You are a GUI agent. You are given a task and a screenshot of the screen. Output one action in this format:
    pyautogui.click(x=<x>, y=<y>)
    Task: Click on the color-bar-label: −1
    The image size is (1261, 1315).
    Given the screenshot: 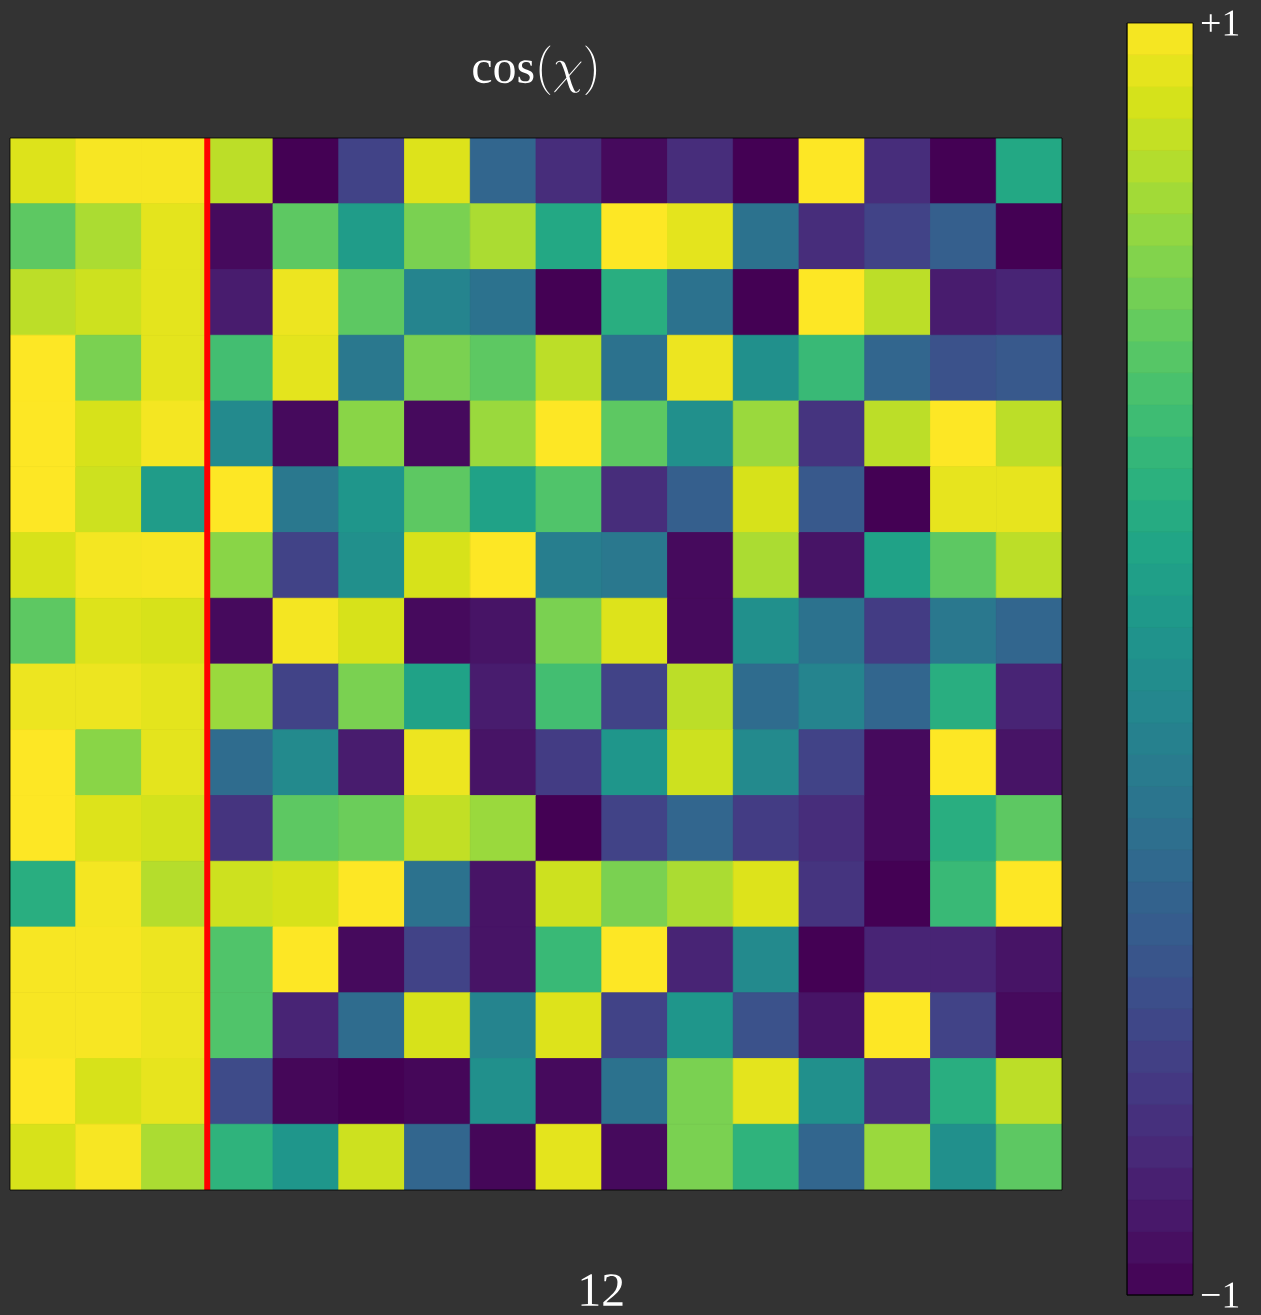 What is the action you would take?
    pyautogui.click(x=1220, y=1295)
    